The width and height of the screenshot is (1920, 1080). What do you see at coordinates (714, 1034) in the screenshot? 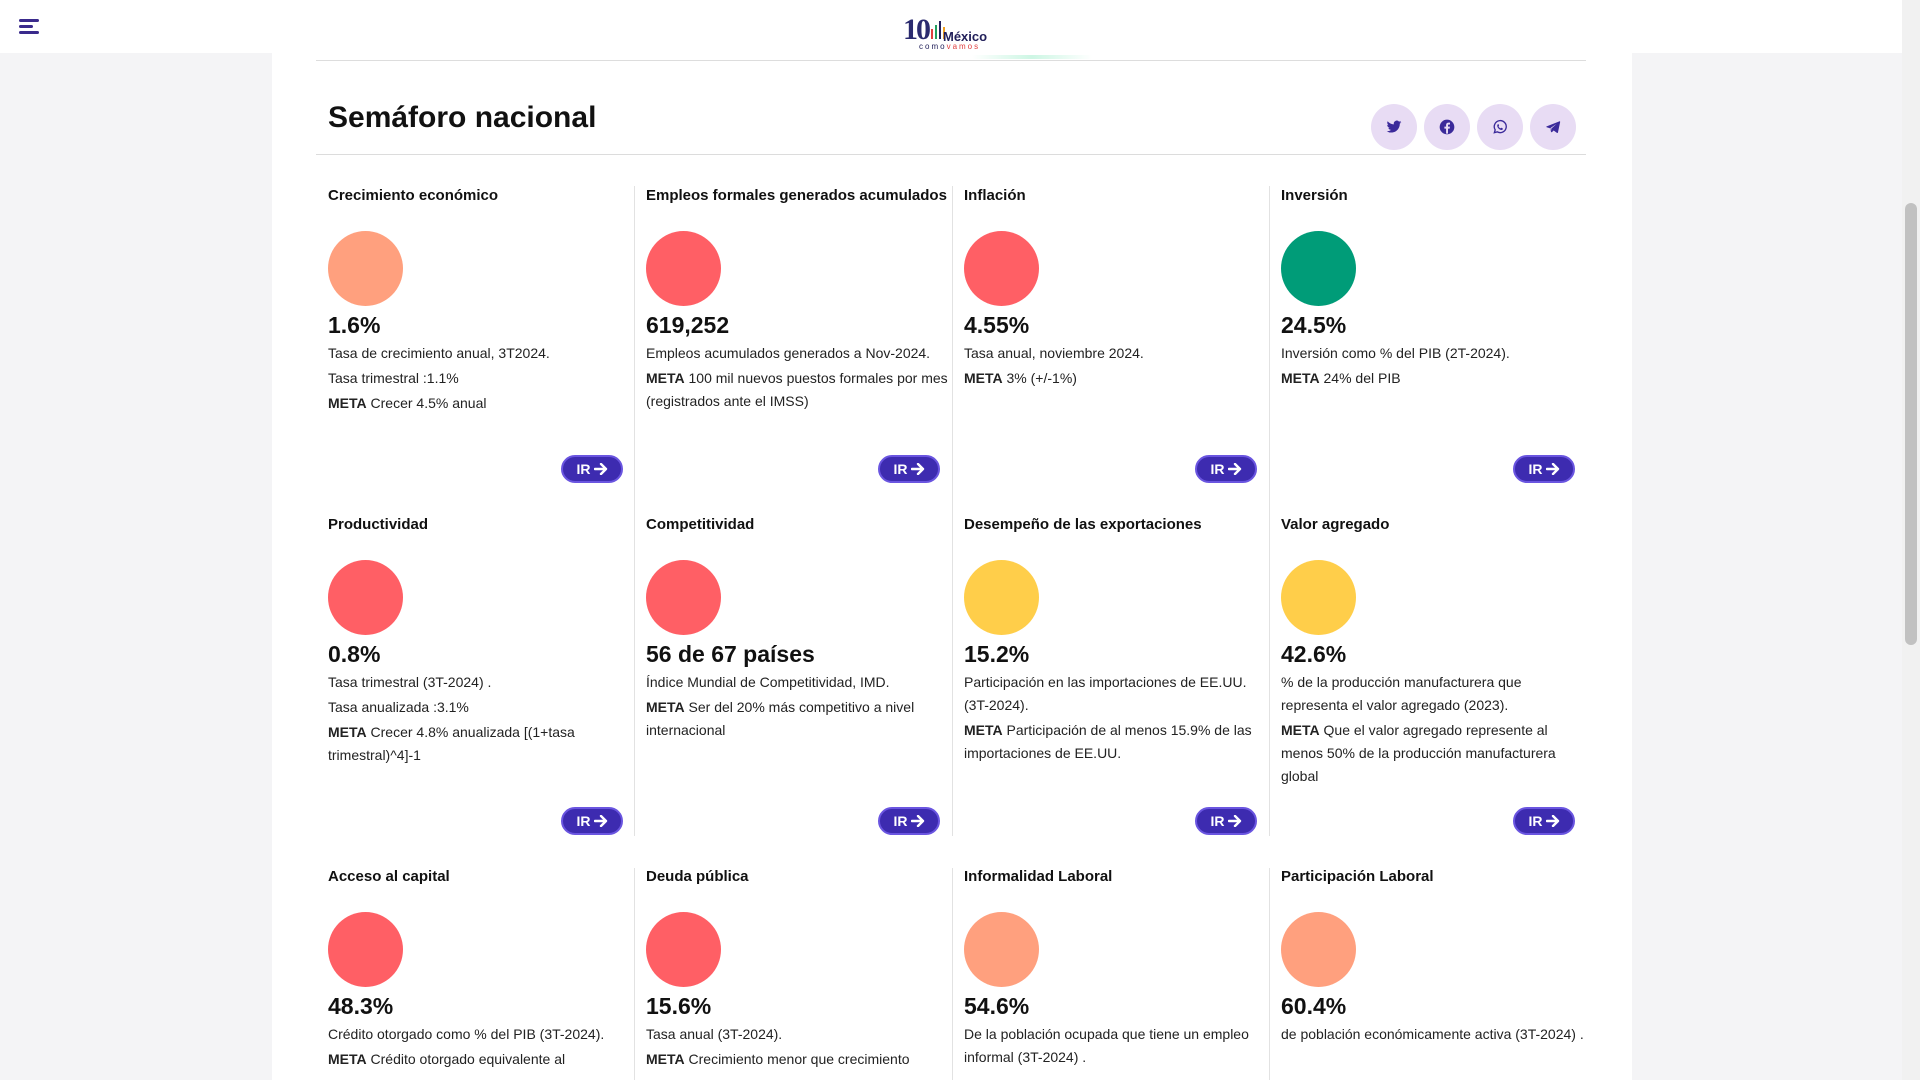
I see `description-line: Tasa anual (3T-2024).` at bounding box center [714, 1034].